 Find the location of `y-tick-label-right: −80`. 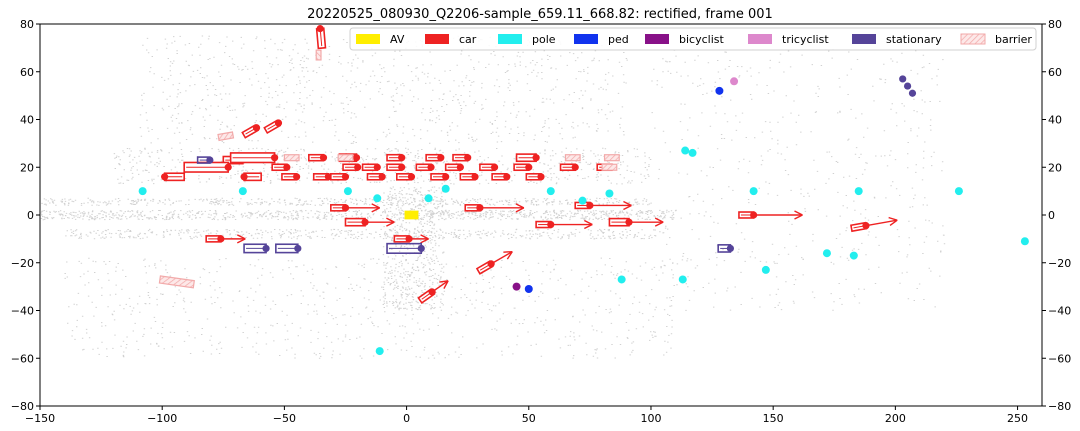

y-tick-label-right: −80 is located at coordinates (1059, 406).